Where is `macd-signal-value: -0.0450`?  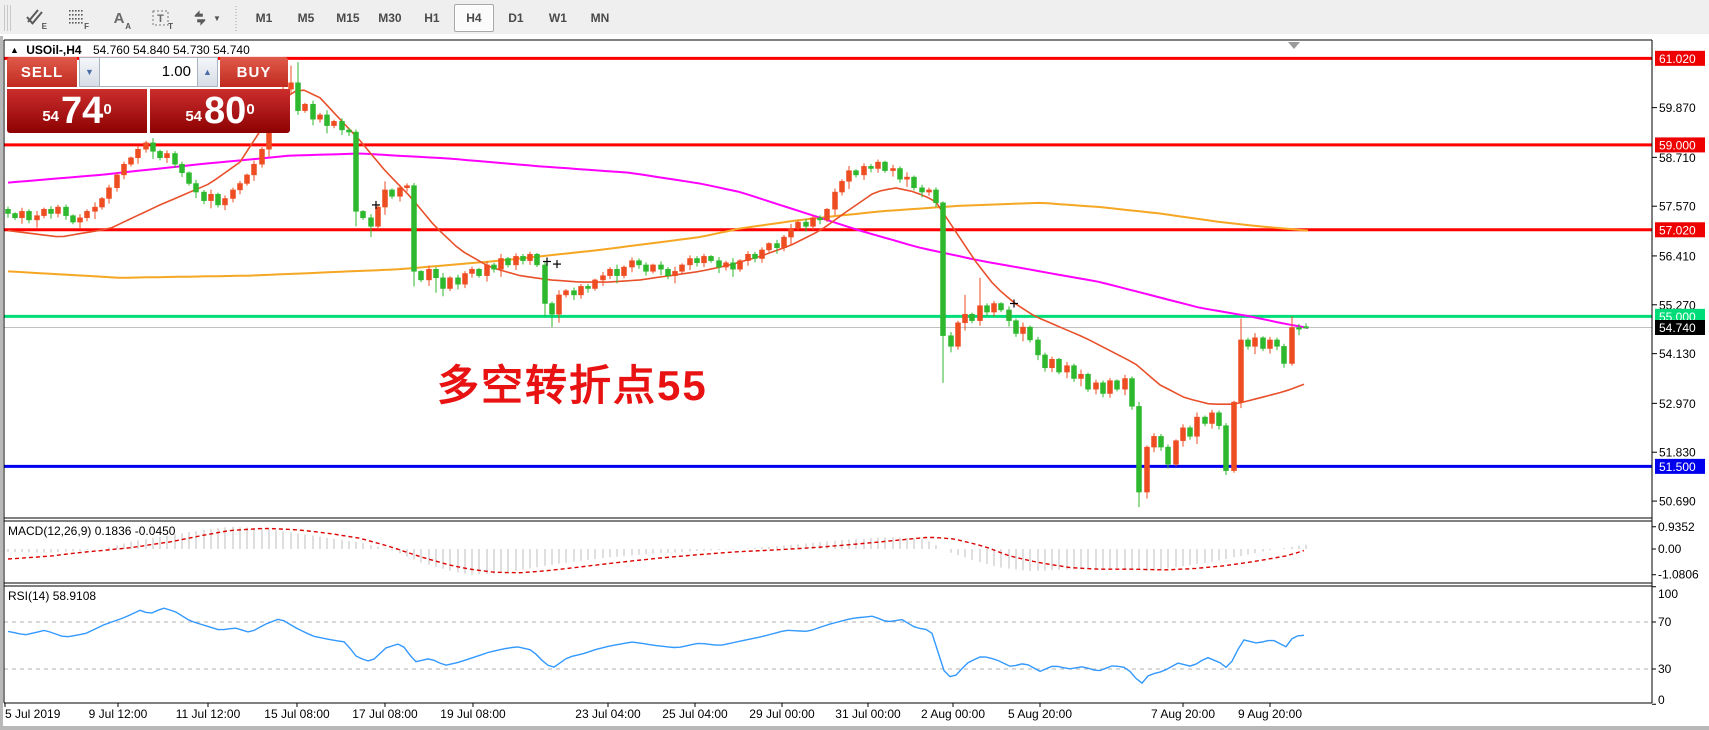
macd-signal-value: -0.0450 is located at coordinates (155, 531).